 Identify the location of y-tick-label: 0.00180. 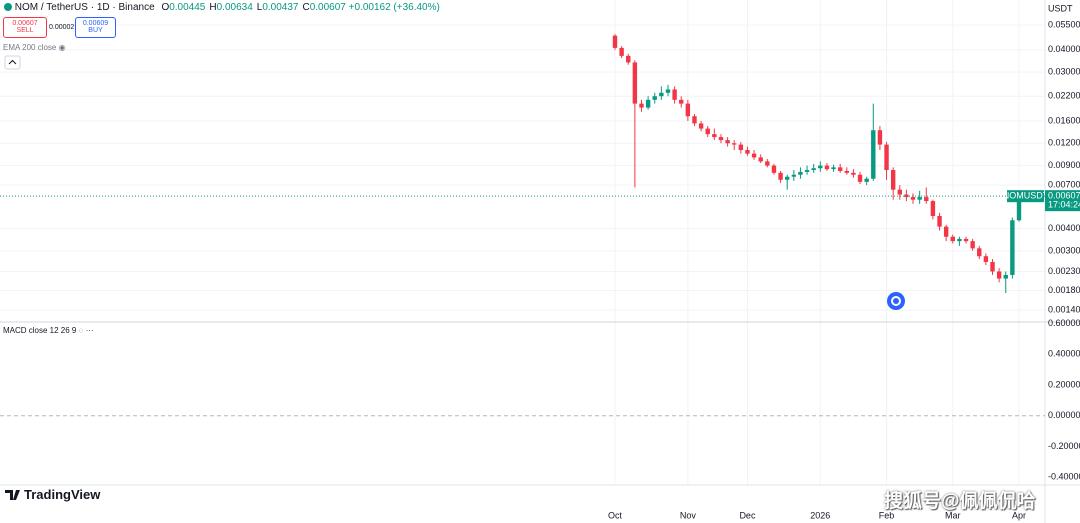
(1064, 290).